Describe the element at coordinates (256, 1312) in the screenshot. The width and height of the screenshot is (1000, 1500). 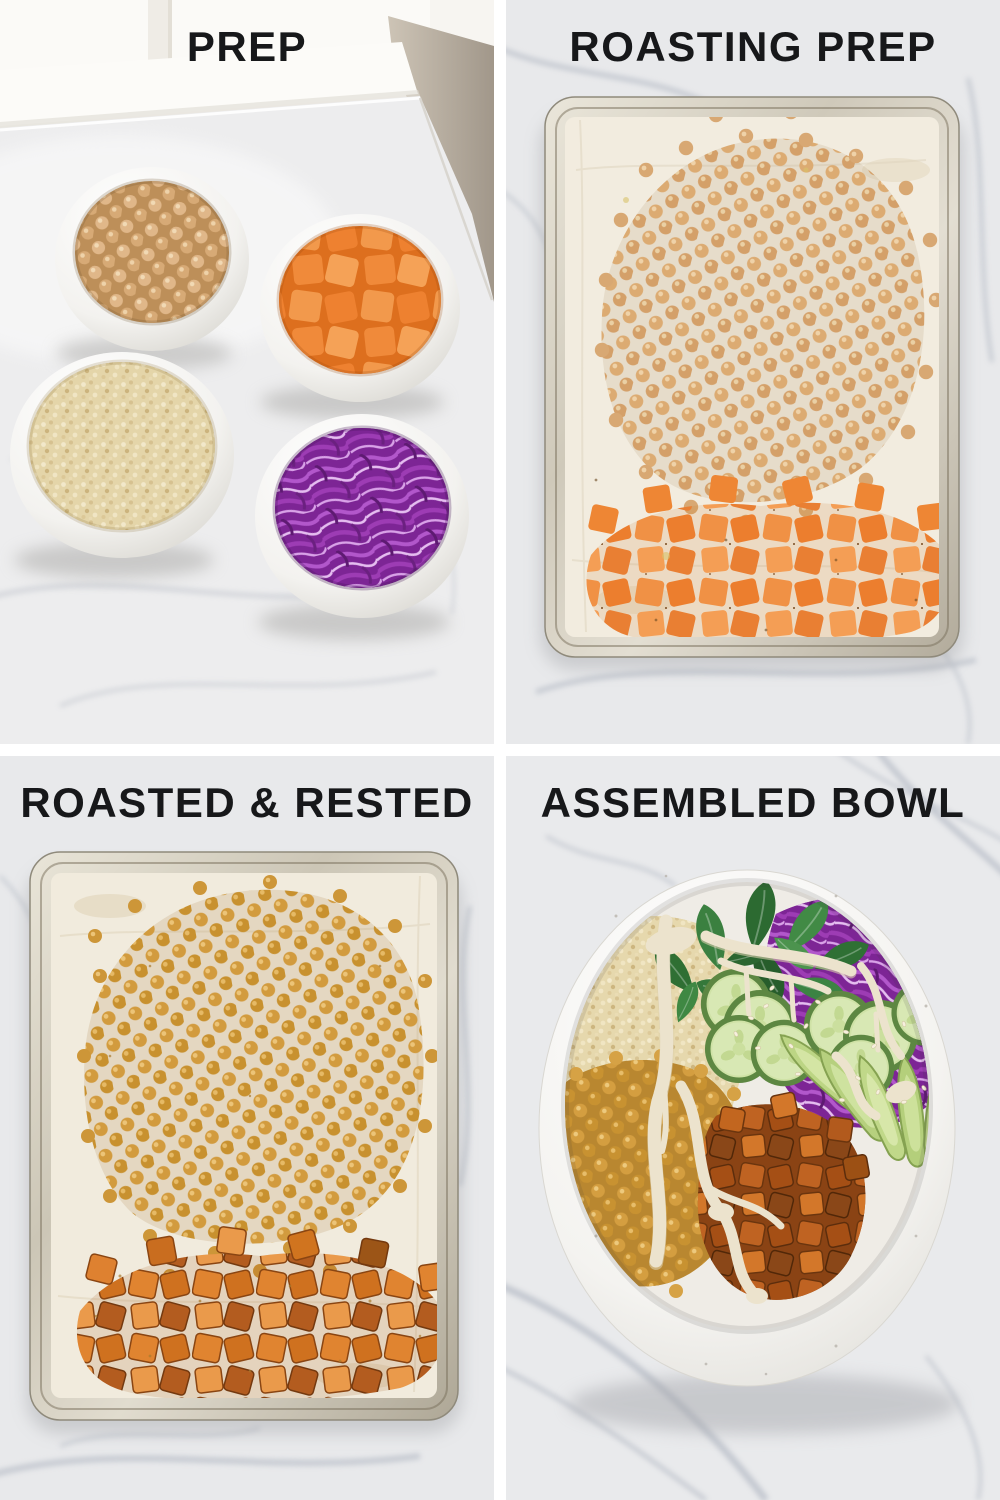
I see `roasted-sweet-potato-cubes` at that location.